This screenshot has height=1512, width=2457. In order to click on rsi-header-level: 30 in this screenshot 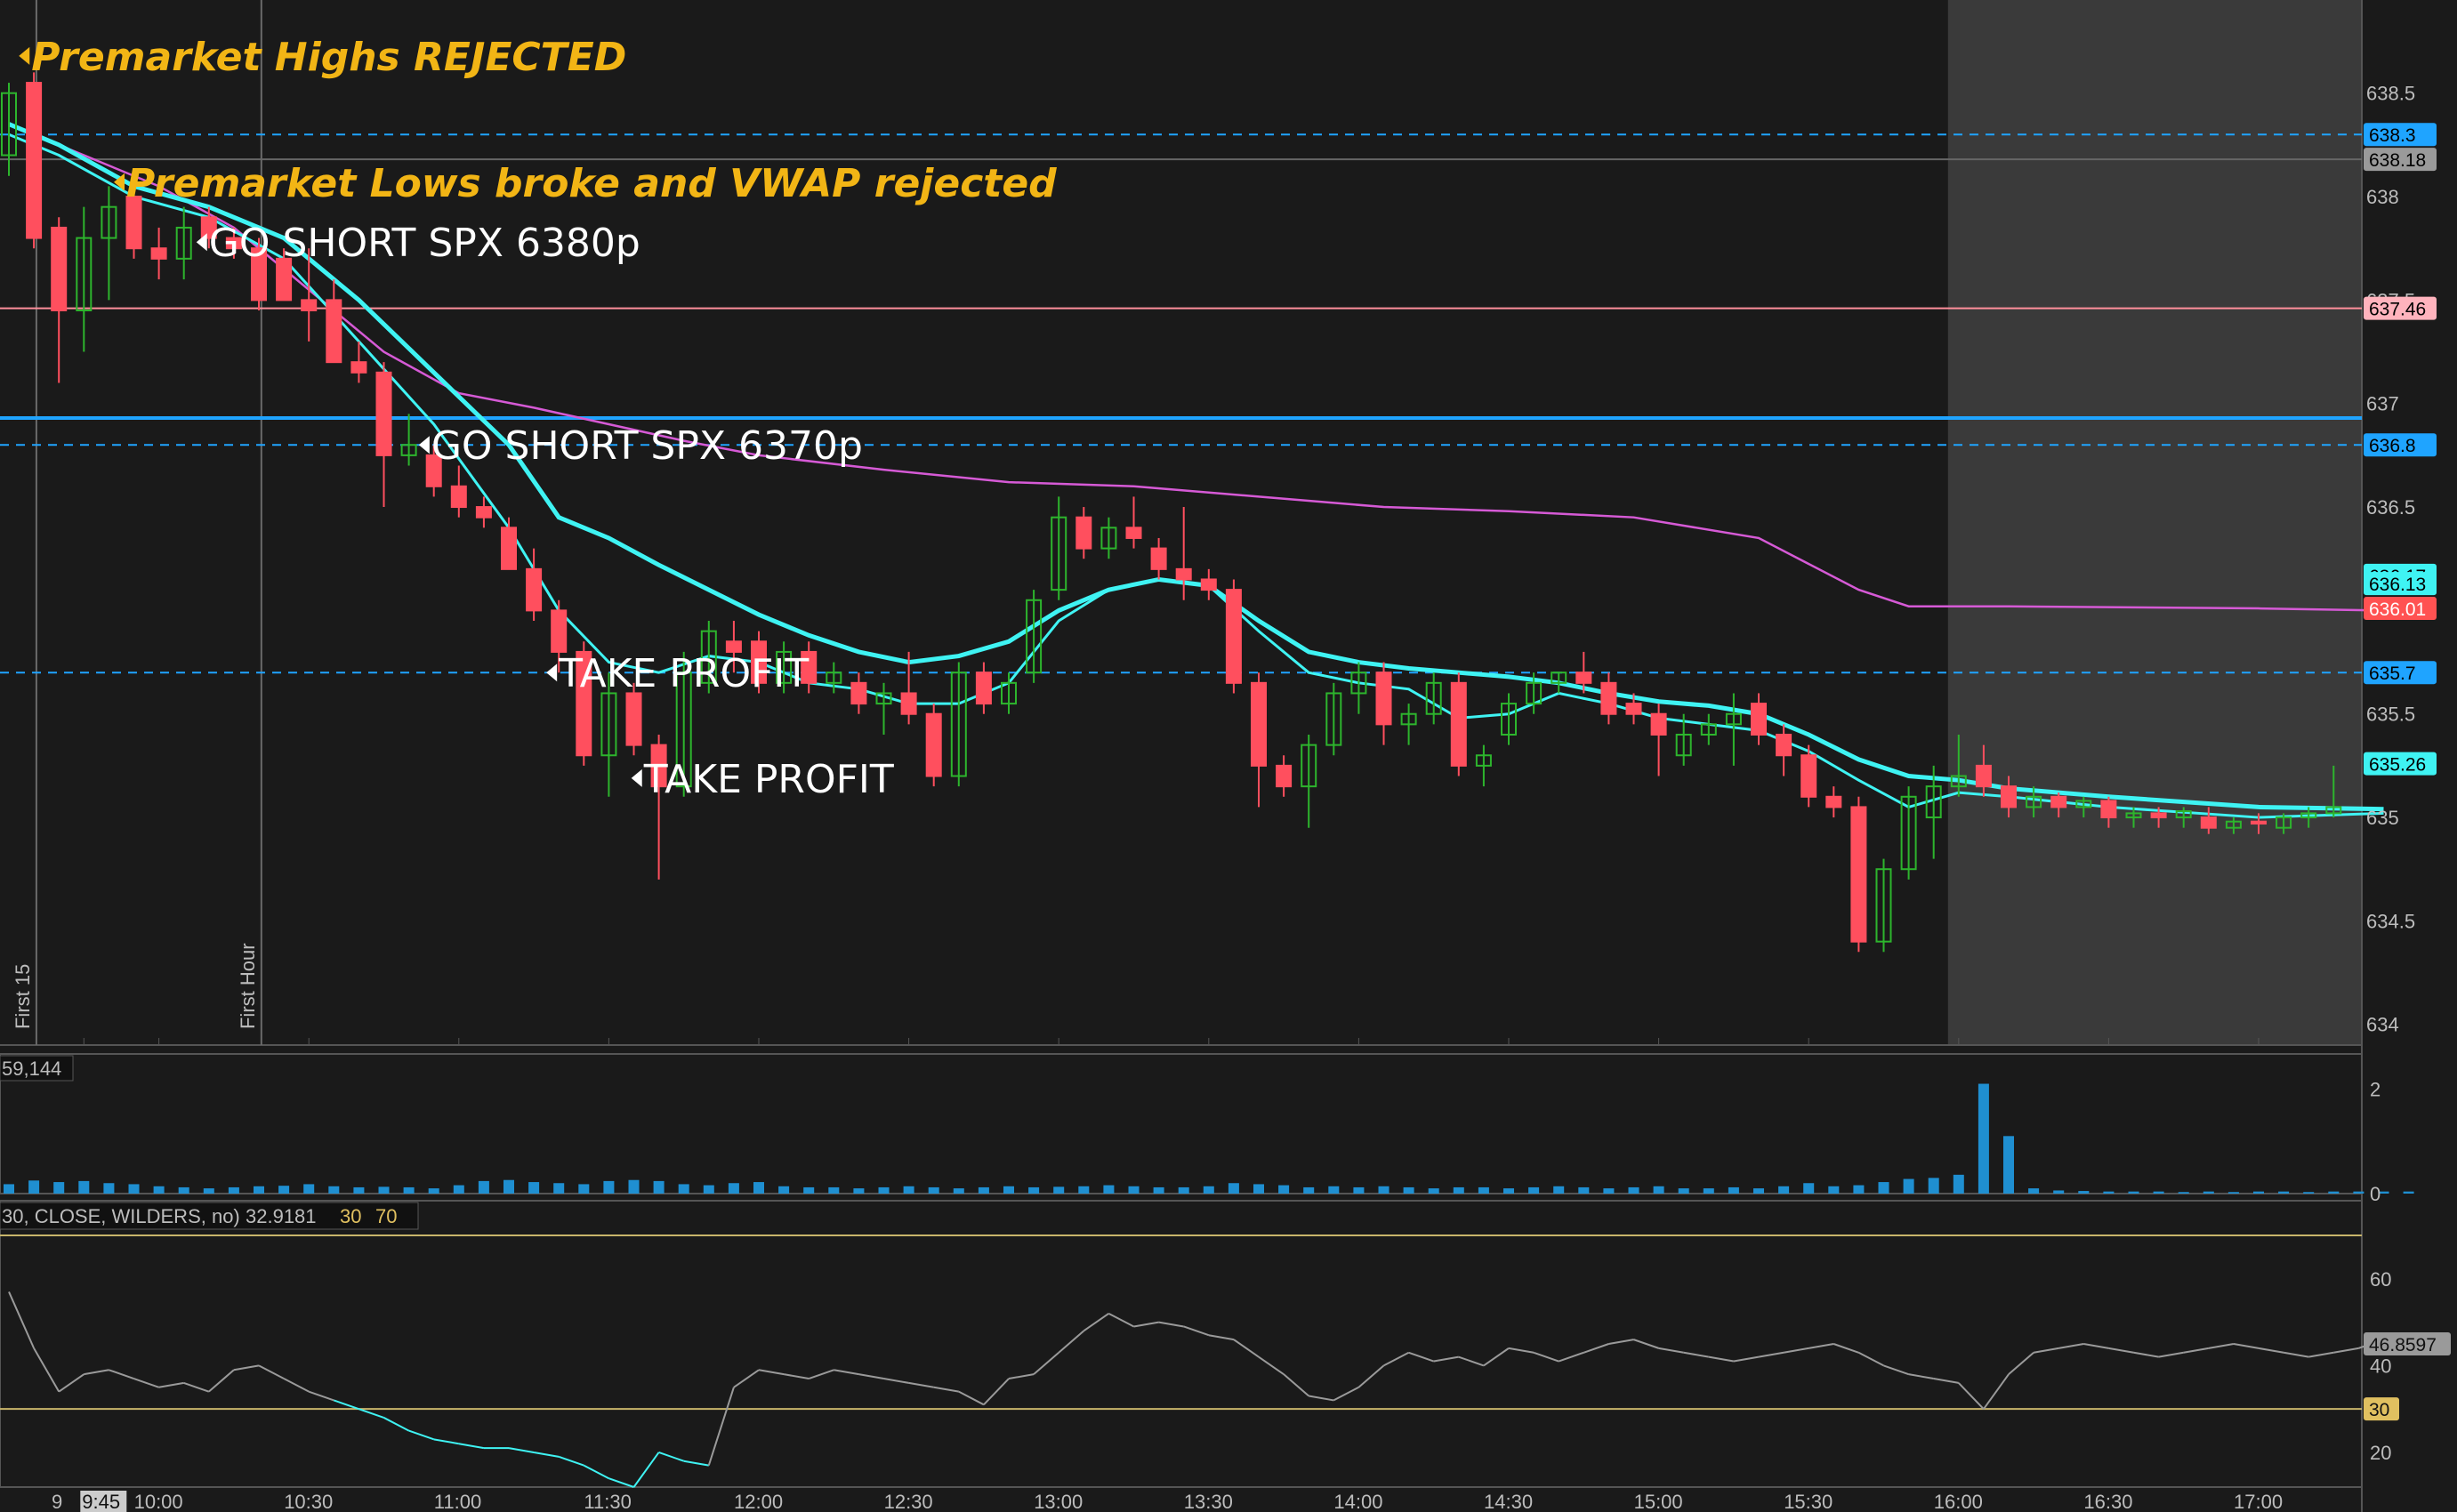, I will do `click(350, 1216)`.